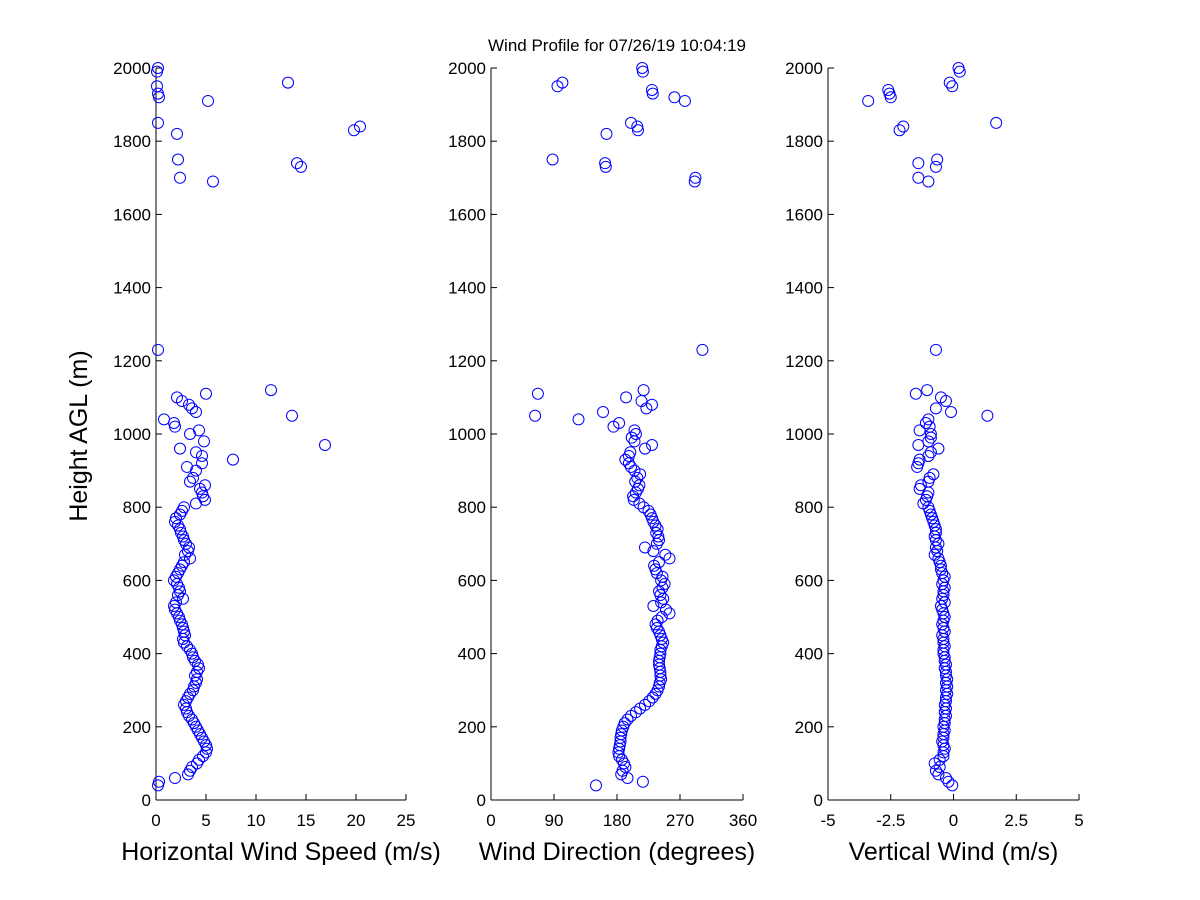 The width and height of the screenshot is (1200, 900). I want to click on x-axis-label: Wind Direction (degrees), so click(617, 852).